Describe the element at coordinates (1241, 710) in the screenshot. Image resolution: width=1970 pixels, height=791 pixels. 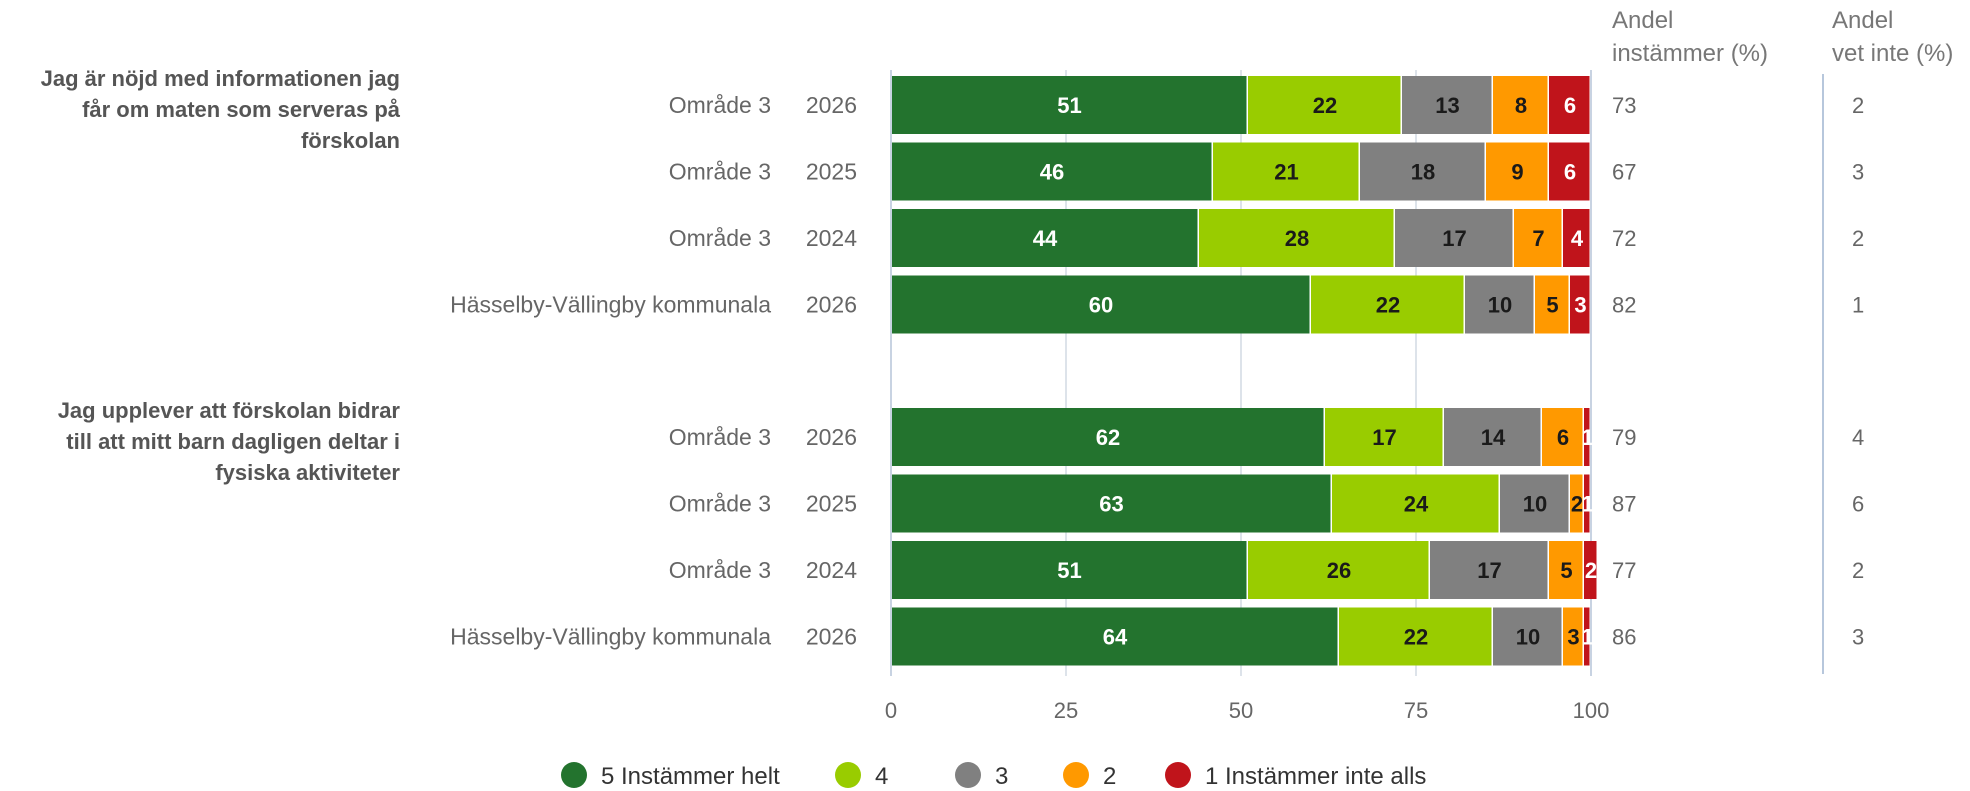
I see `x-tick-label: 50` at that location.